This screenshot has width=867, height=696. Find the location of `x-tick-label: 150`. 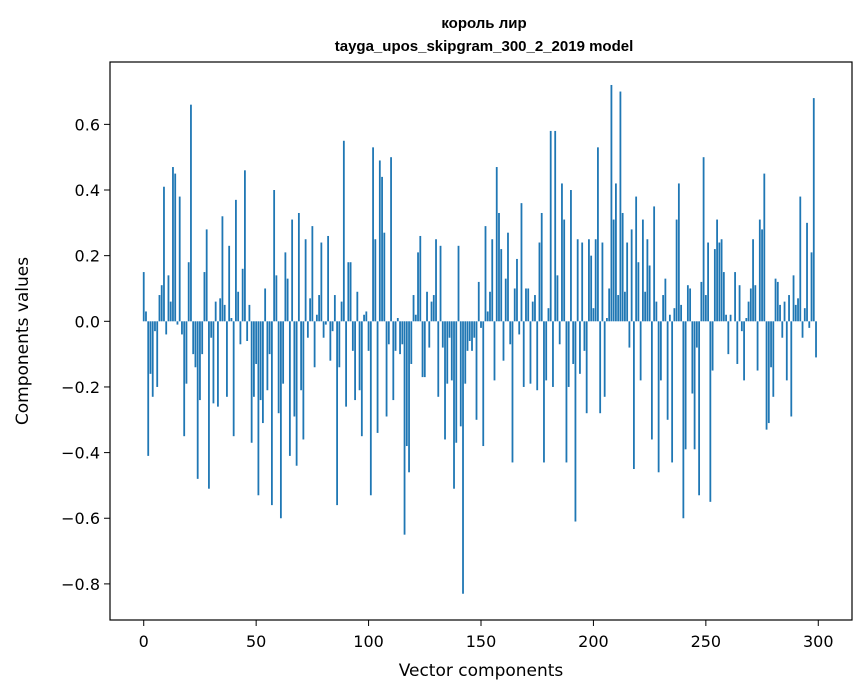

x-tick-label: 150 is located at coordinates (481, 641).